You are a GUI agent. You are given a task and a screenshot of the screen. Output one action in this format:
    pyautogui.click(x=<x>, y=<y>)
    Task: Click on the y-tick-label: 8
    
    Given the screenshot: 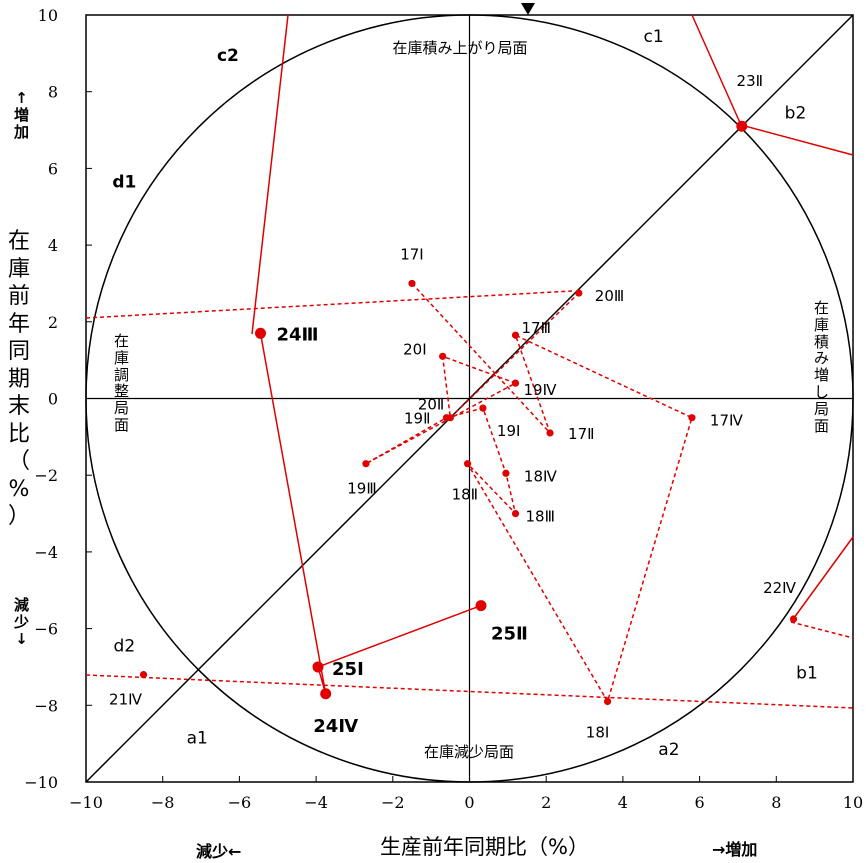 What is the action you would take?
    pyautogui.click(x=53, y=92)
    